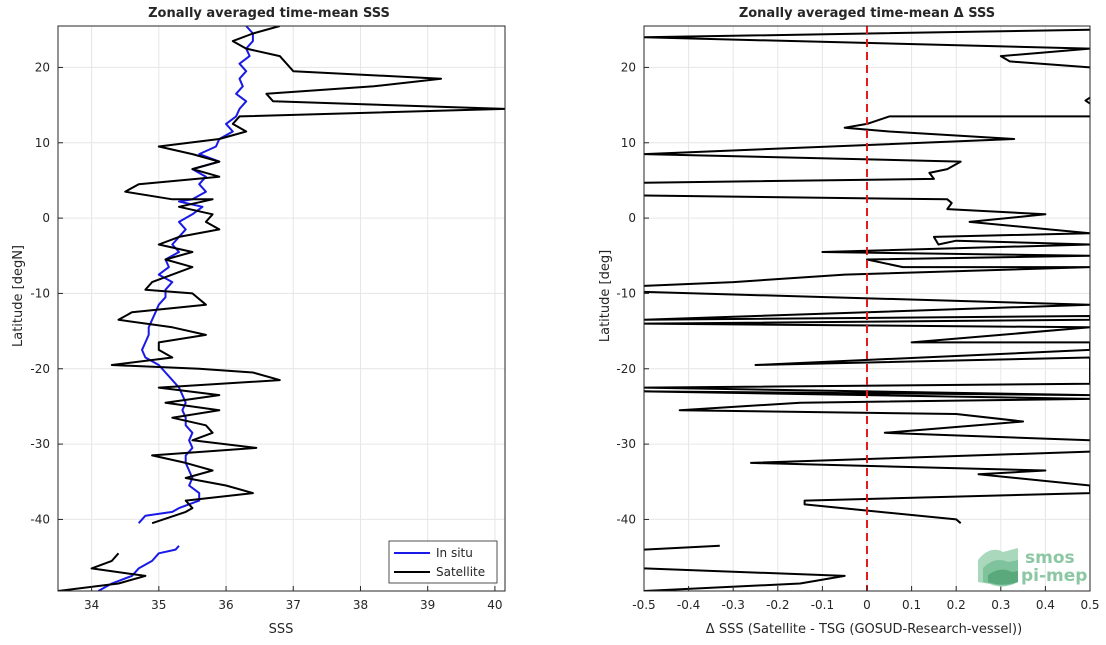  What do you see at coordinates (225, 605) in the screenshot?
I see `x-tick-label: 36` at bounding box center [225, 605].